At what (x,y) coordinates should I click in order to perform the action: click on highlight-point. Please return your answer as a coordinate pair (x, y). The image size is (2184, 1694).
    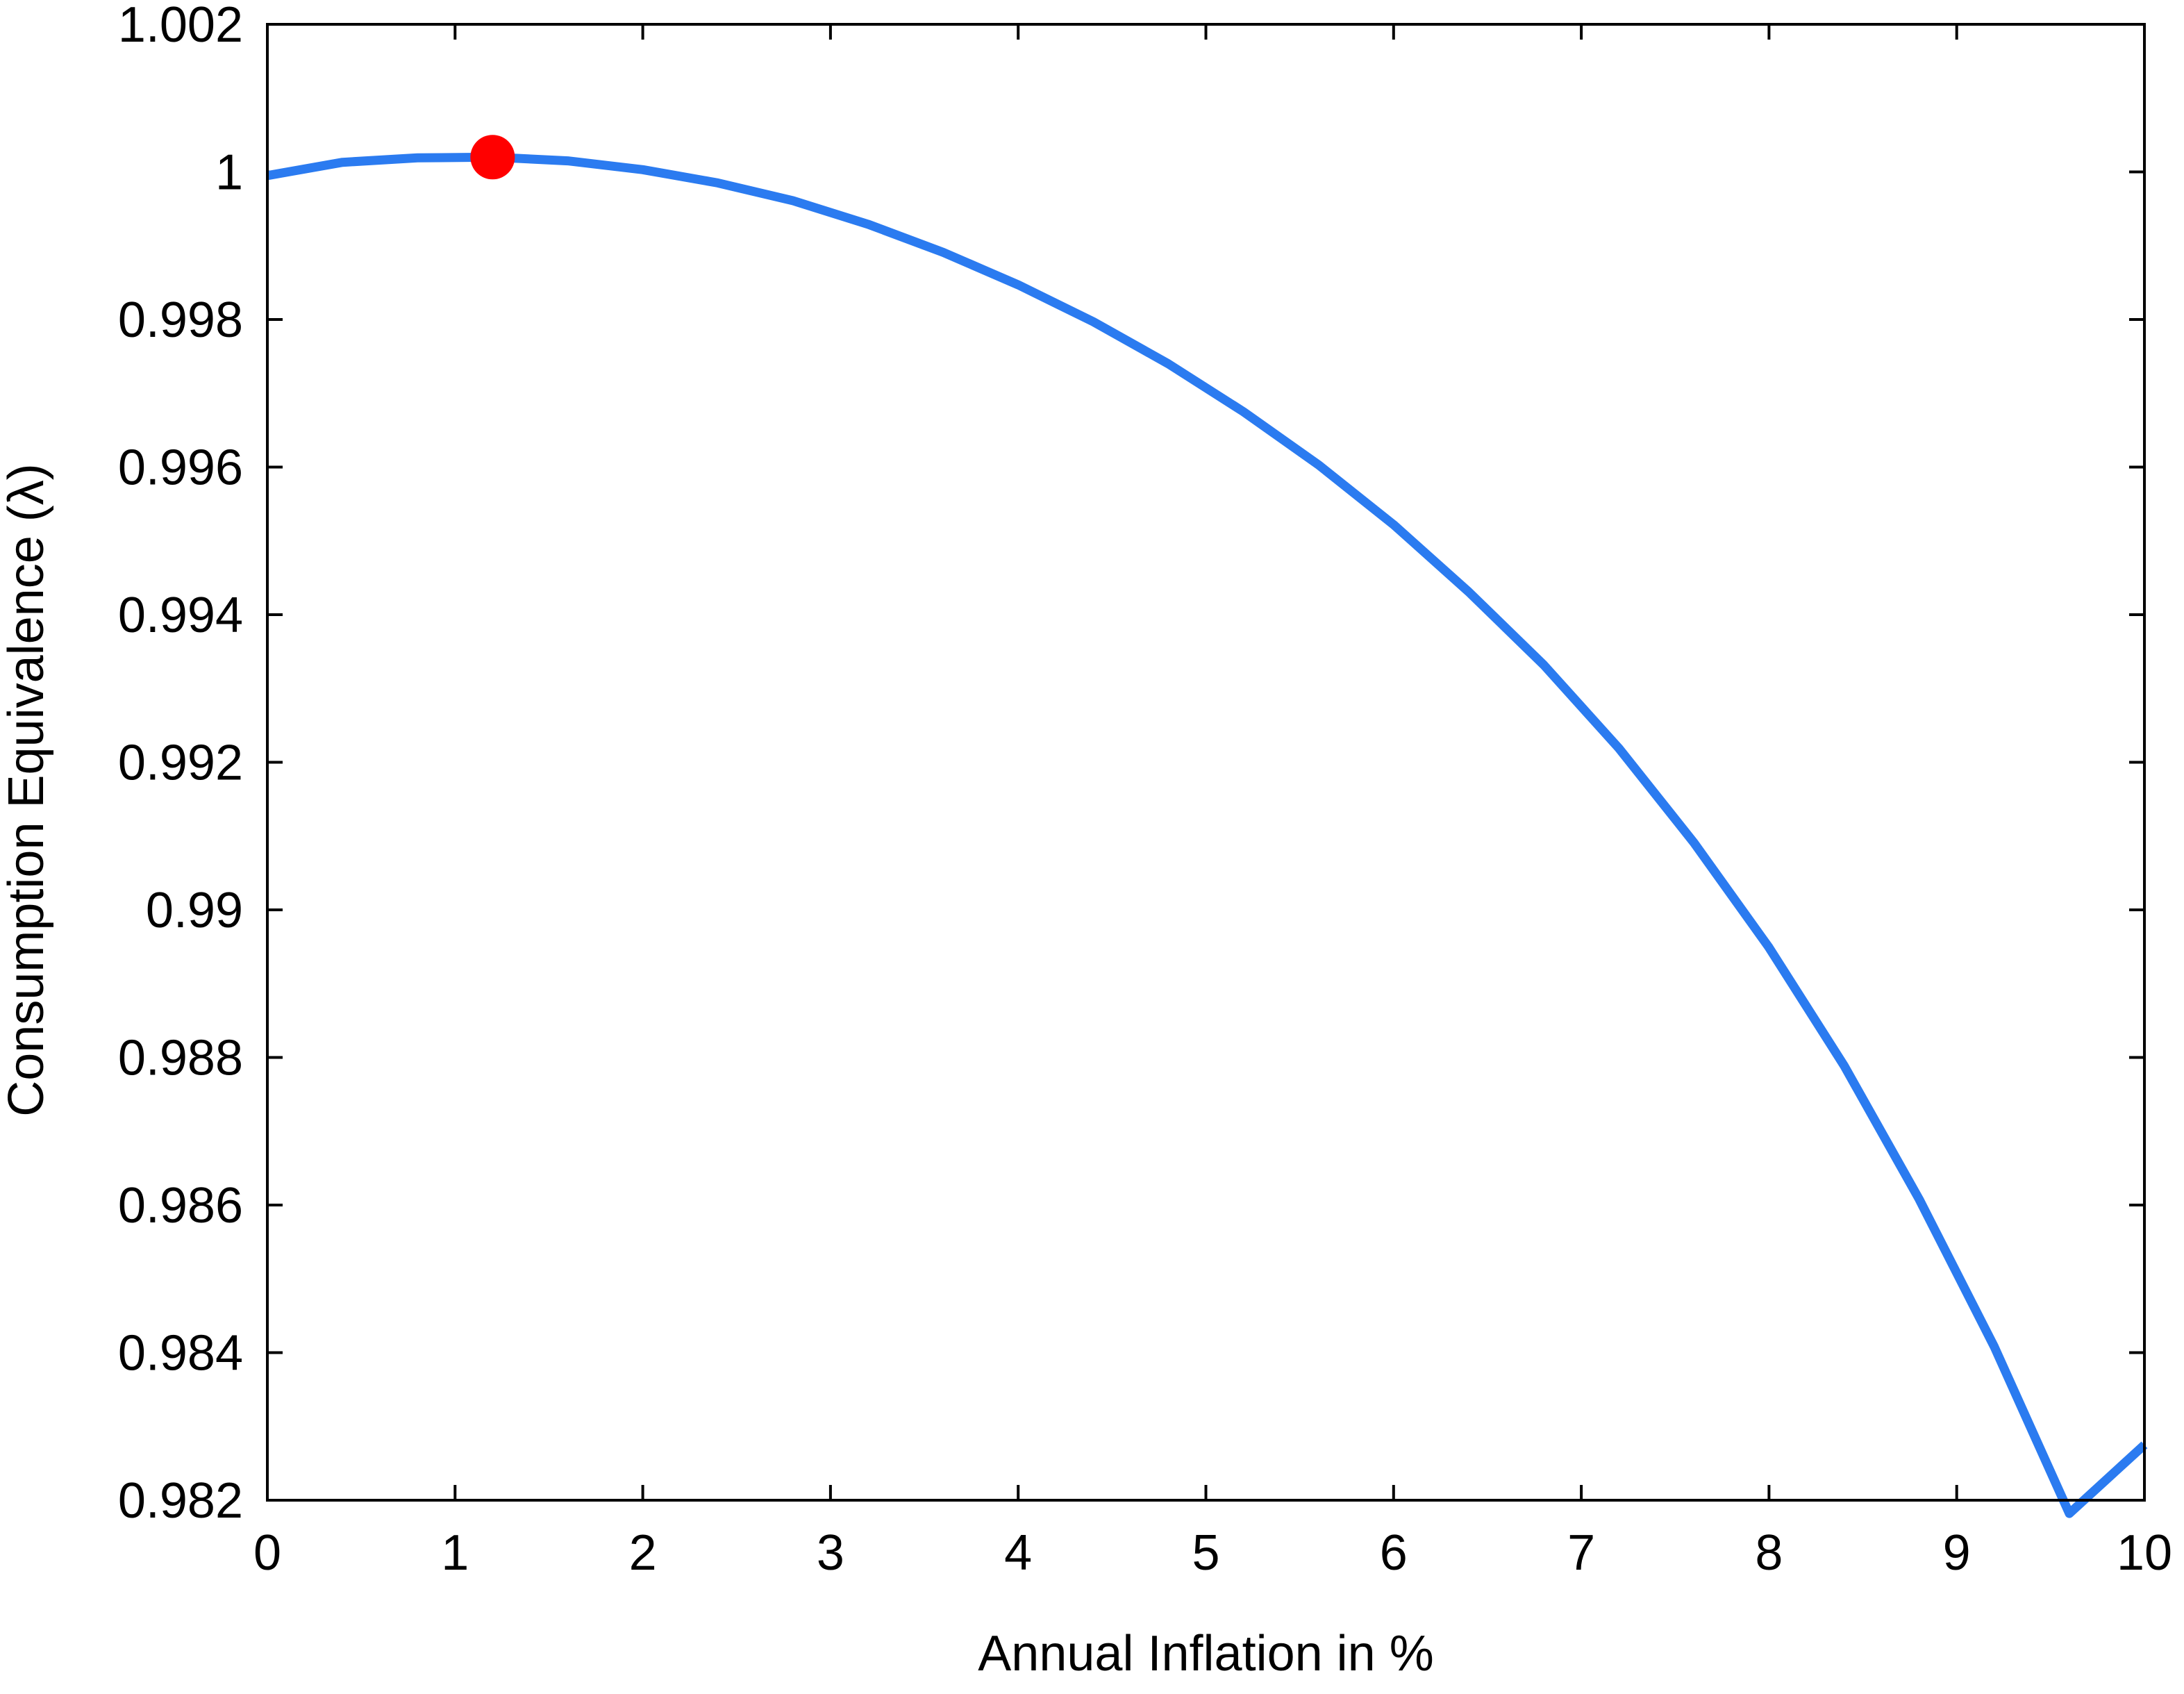
    Looking at the image, I should click on (492, 157).